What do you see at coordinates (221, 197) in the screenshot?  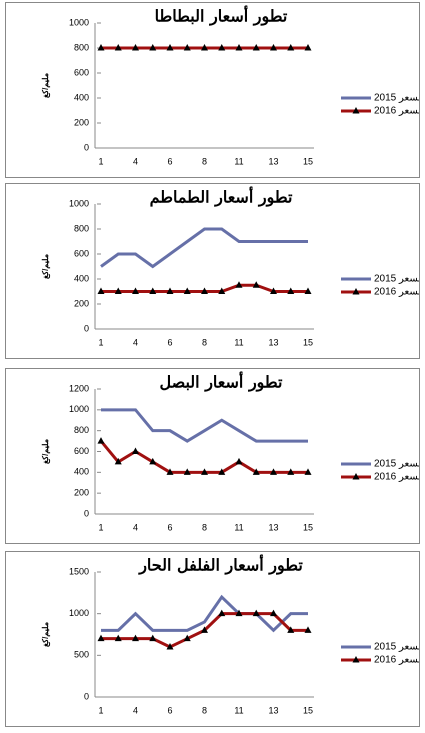 I see `chart-title: تطور أسعار الطماطم` at bounding box center [221, 197].